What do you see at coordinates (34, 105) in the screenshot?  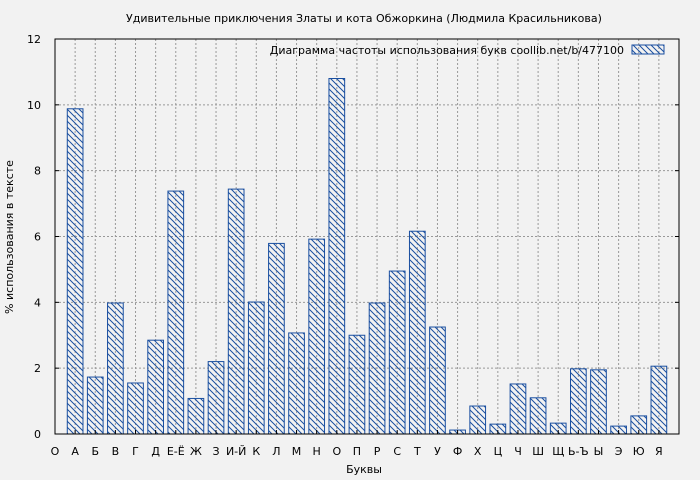 I see `y-tick-label: 10` at bounding box center [34, 105].